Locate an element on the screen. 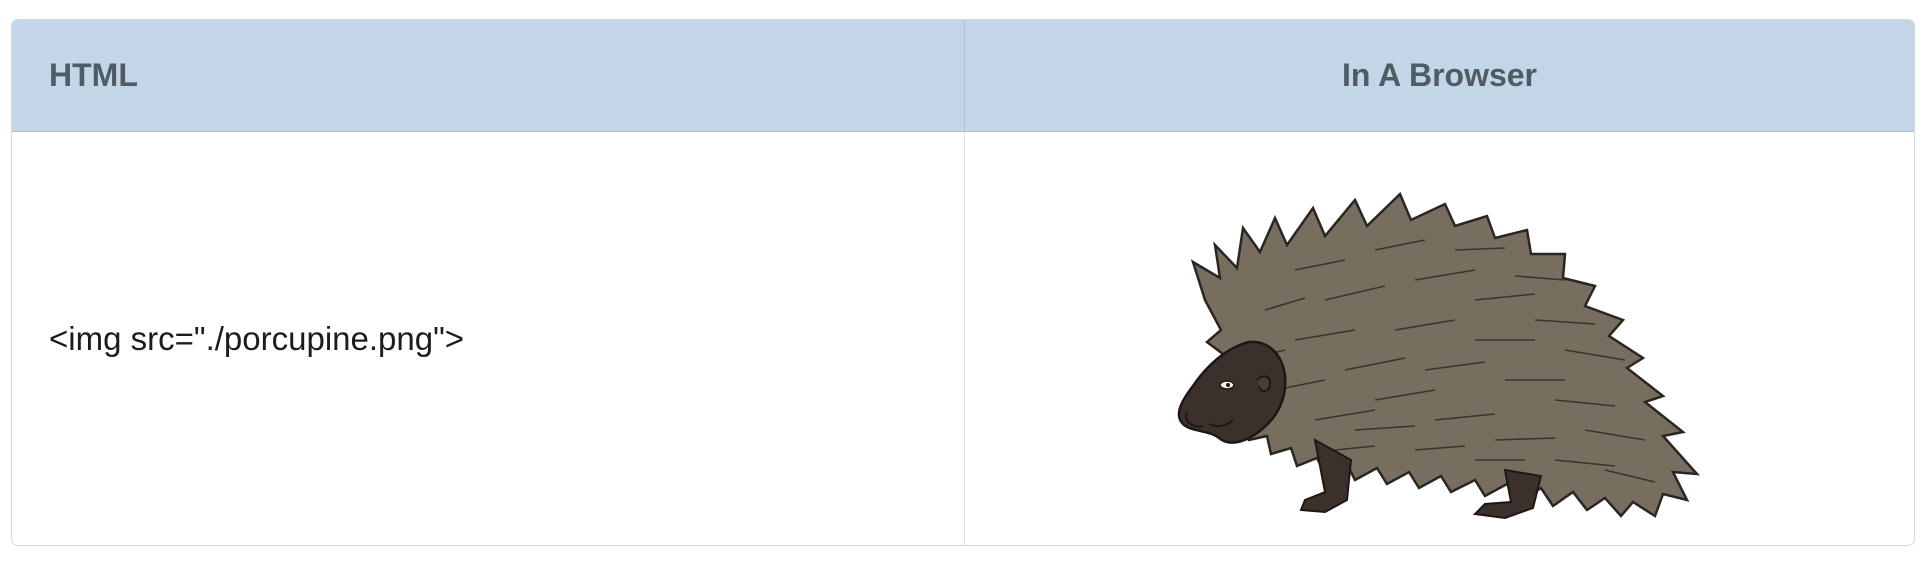 The height and width of the screenshot is (562, 1928). header-in-a-browser: In A Browser is located at coordinates (1439, 75).